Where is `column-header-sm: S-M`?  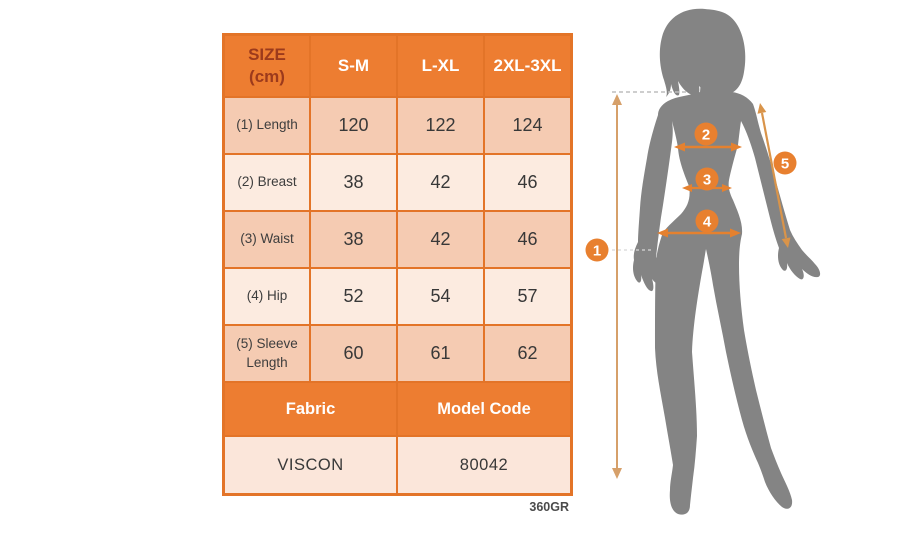
column-header-sm: S-M is located at coordinates (353, 66).